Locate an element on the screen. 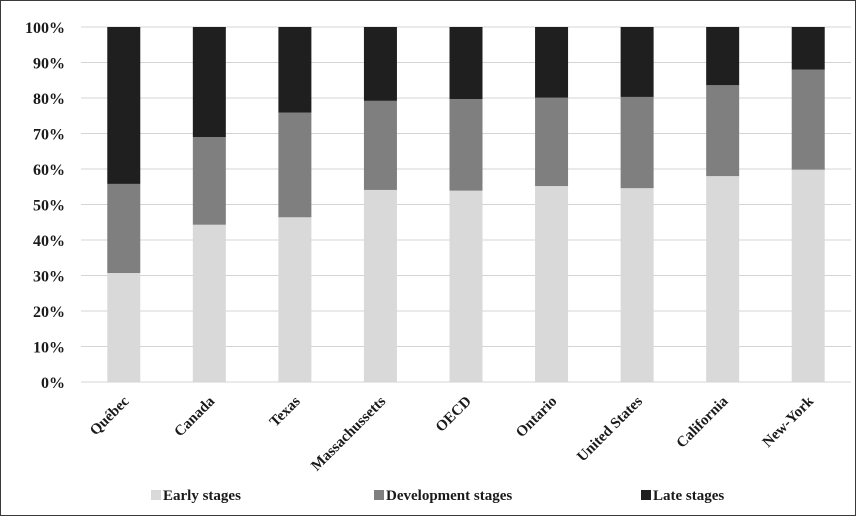 The width and height of the screenshot is (856, 517). bar-segment-oecd-late-stages is located at coordinates (466, 63).